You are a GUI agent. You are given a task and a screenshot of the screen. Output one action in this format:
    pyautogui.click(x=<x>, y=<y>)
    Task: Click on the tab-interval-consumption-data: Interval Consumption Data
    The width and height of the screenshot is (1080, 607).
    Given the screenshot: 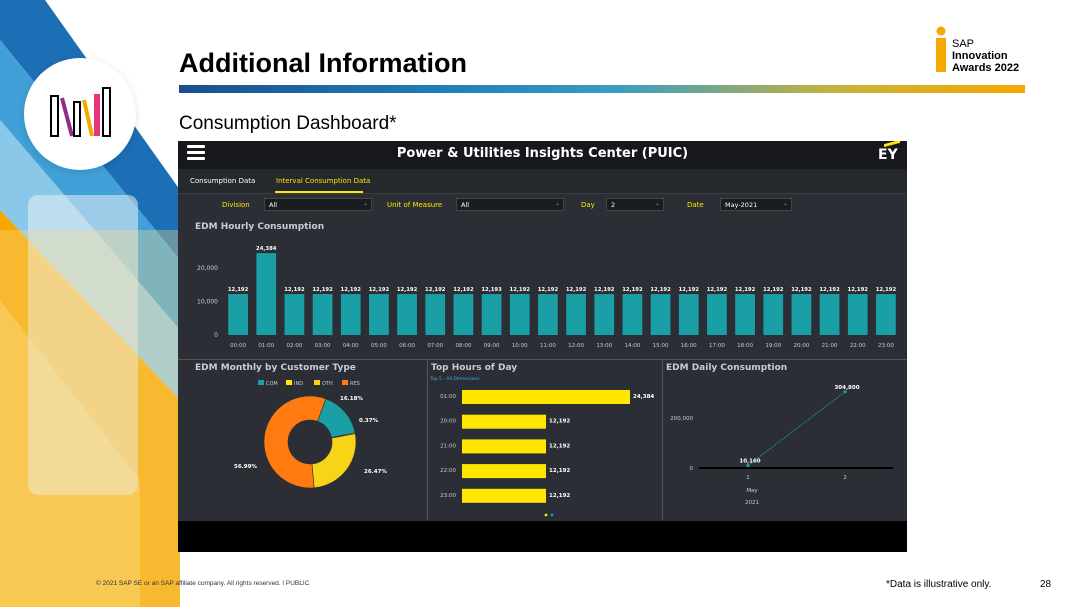 What is the action you would take?
    pyautogui.click(x=323, y=181)
    